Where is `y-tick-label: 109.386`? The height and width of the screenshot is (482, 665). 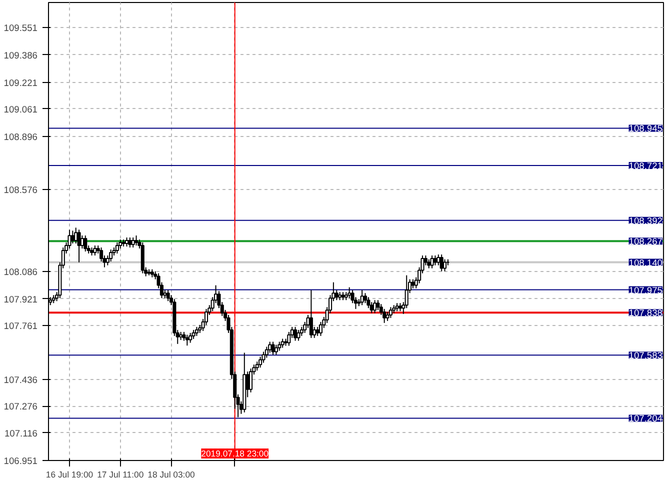
y-tick-label: 109.386 is located at coordinates (21, 55).